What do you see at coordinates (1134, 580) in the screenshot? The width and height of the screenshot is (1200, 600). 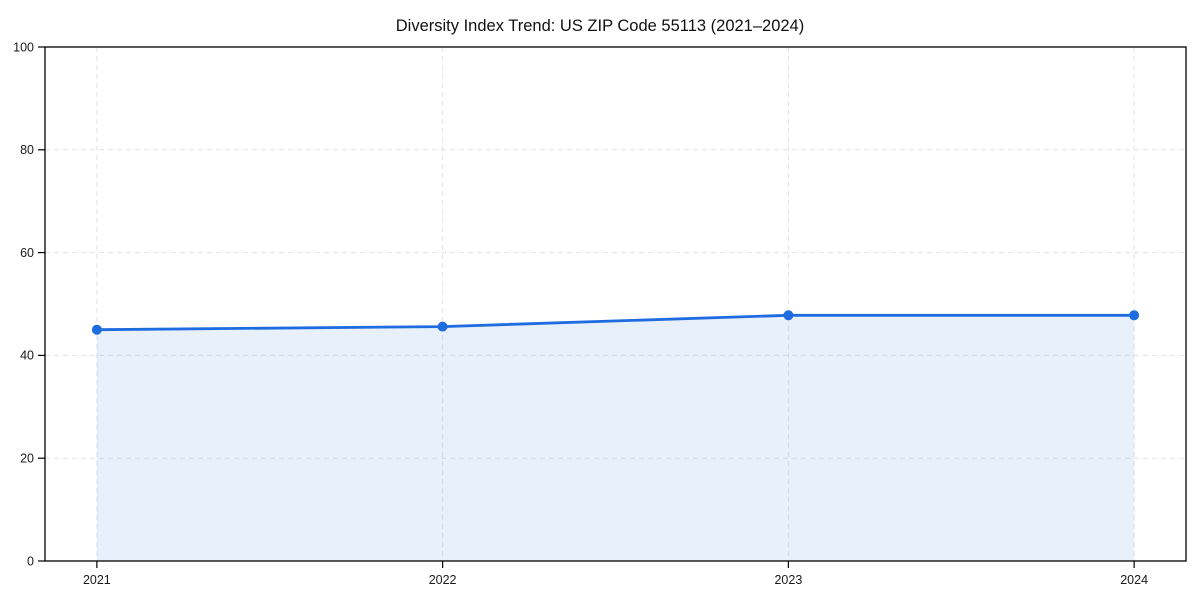 I see `x-tick-label: 2024` at bounding box center [1134, 580].